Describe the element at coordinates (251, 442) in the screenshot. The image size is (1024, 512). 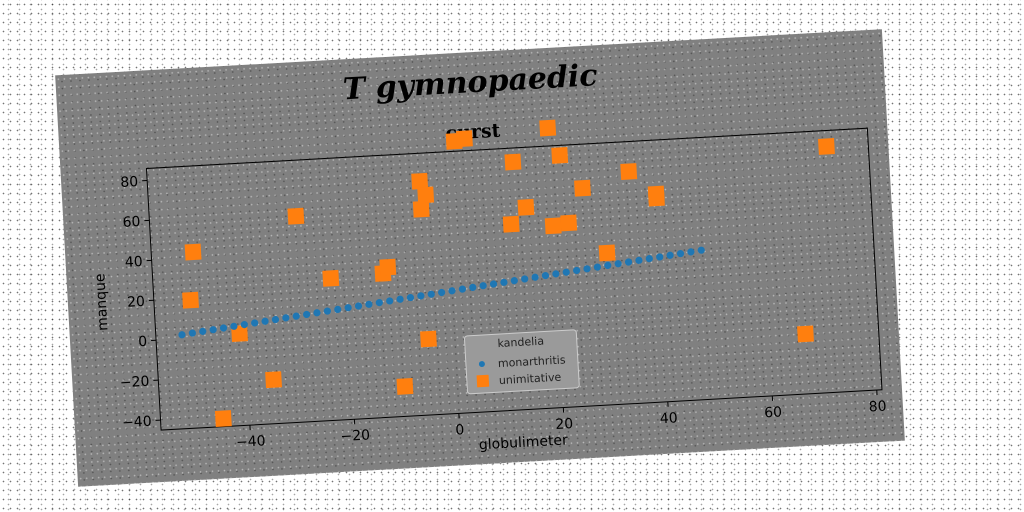
I see `x-tick-label: −40` at that location.